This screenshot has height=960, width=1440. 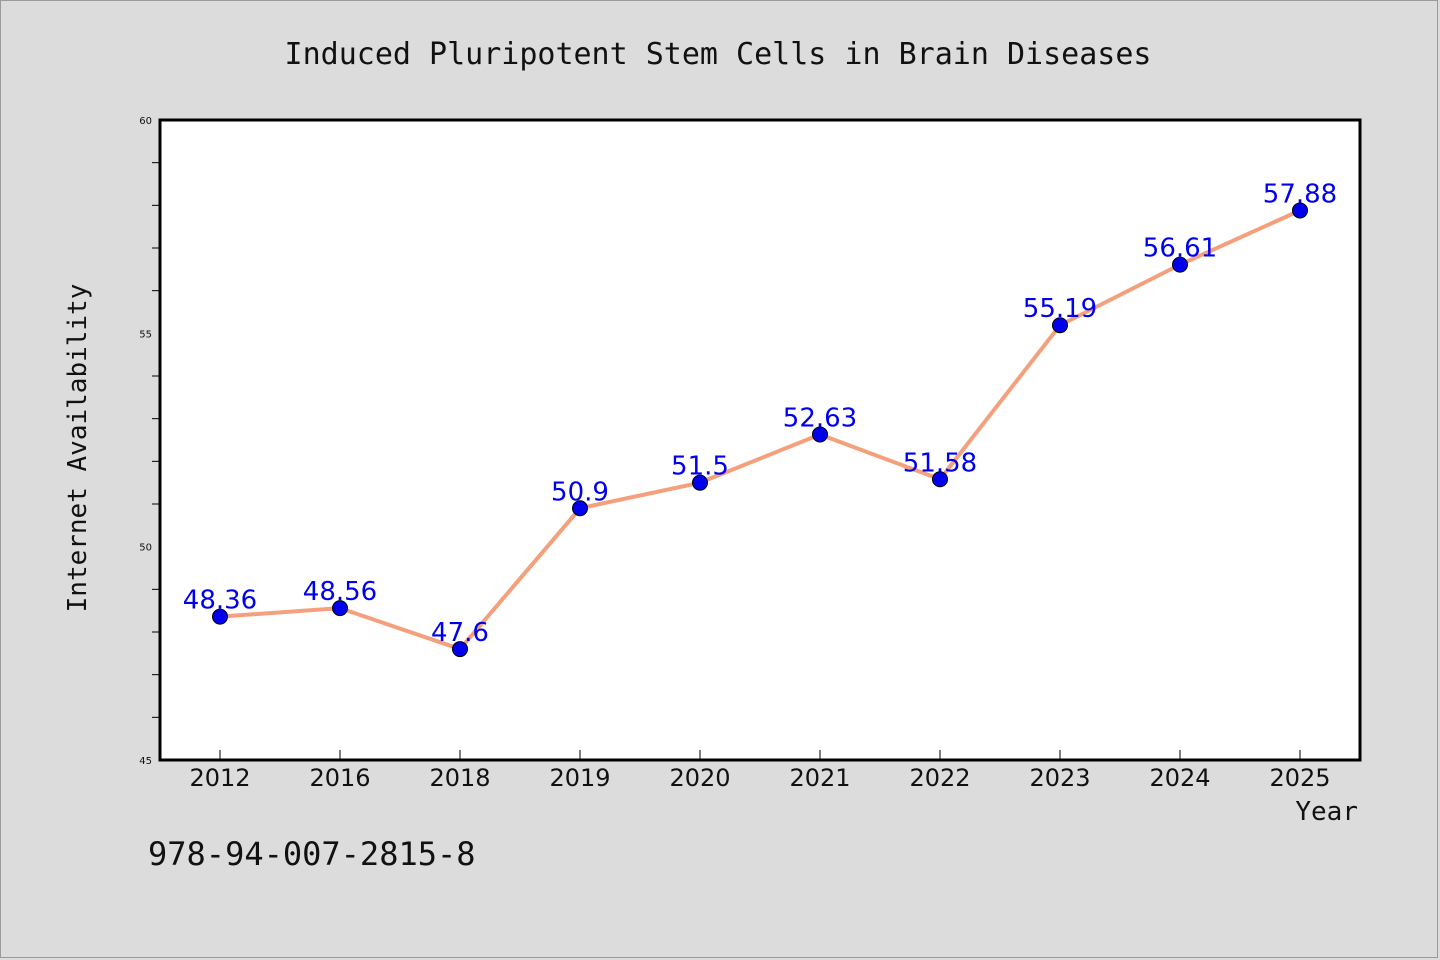 I want to click on x-tick-label: 2022, so click(x=939, y=778).